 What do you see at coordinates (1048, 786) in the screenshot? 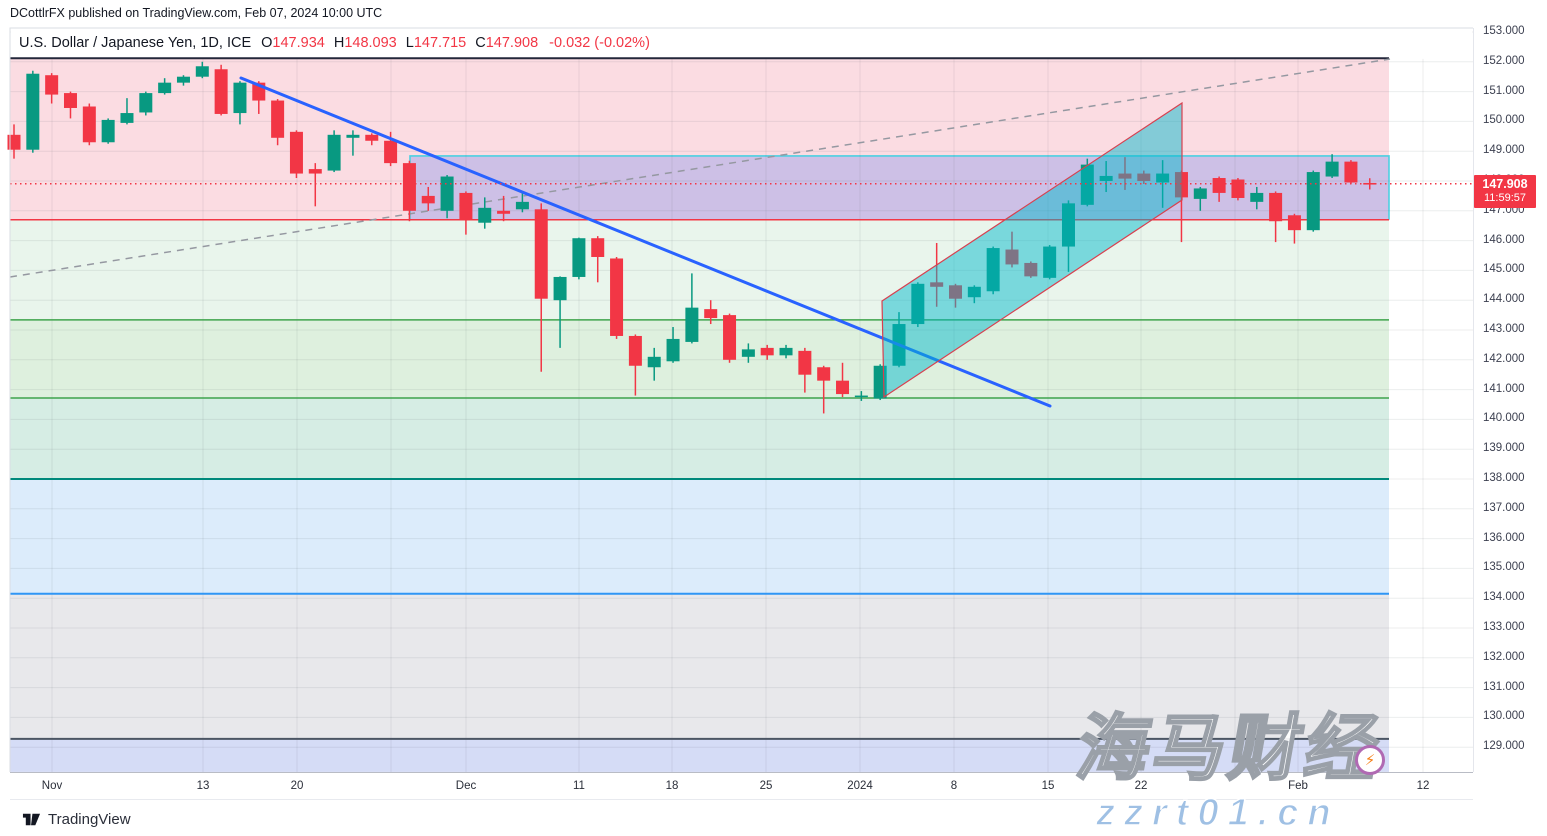
I see `time-tick-label: 15` at bounding box center [1048, 786].